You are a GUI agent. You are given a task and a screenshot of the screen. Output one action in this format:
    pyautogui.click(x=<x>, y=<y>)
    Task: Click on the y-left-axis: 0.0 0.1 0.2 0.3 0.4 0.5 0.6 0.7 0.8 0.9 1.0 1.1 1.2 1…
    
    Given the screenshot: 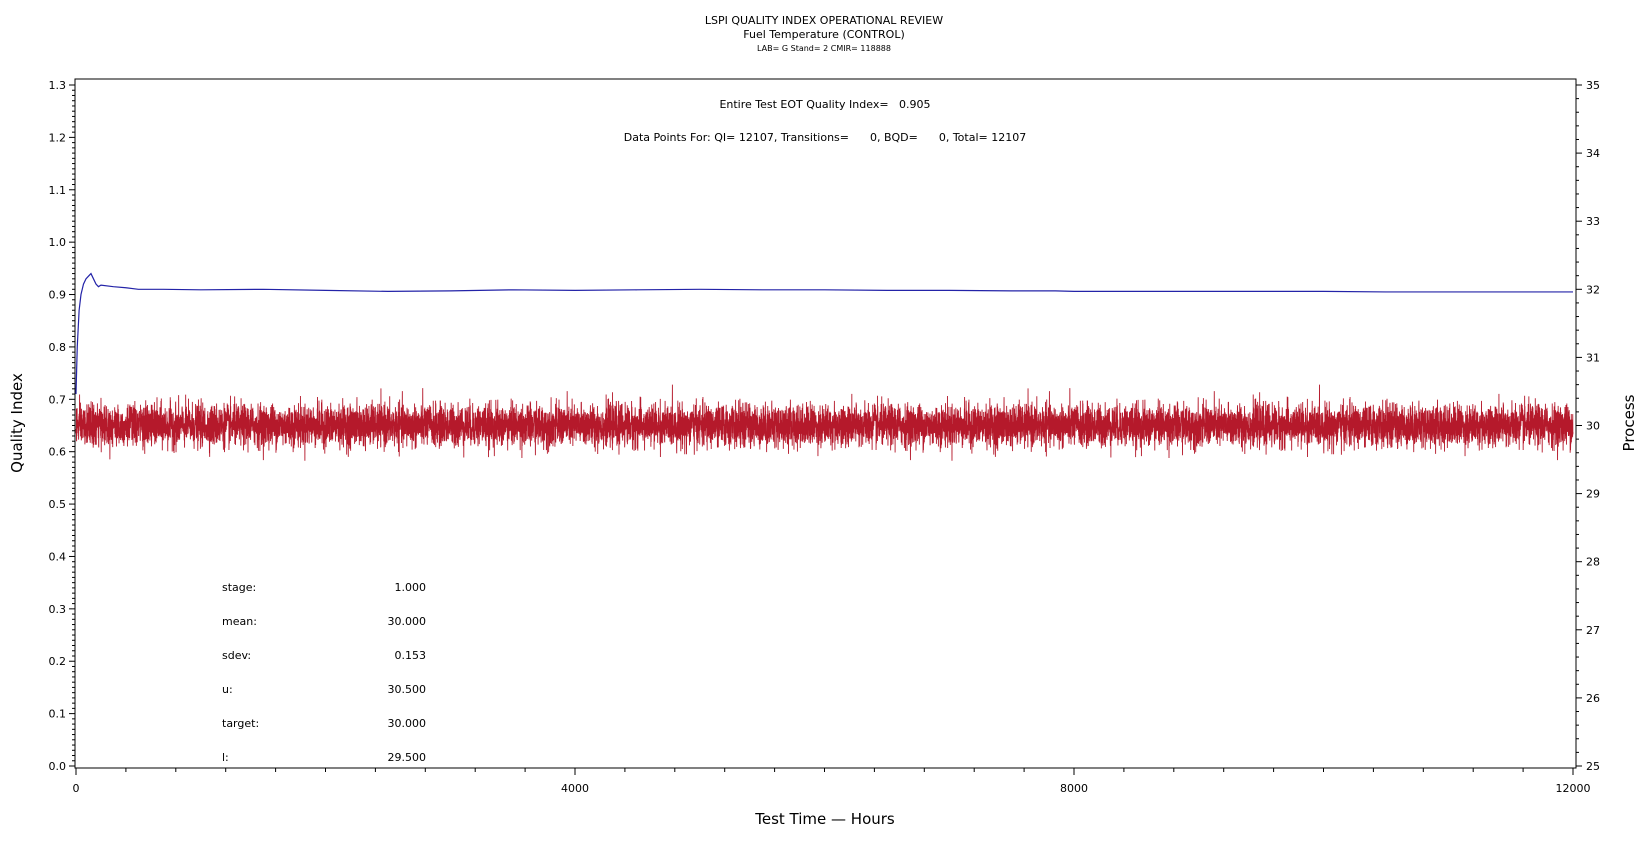 What is the action you would take?
    pyautogui.click(x=62, y=426)
    